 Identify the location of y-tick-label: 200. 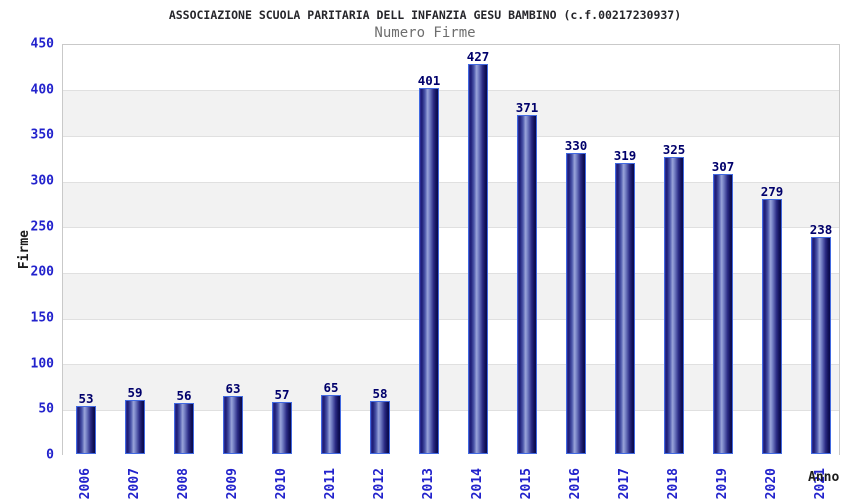
(42, 272).